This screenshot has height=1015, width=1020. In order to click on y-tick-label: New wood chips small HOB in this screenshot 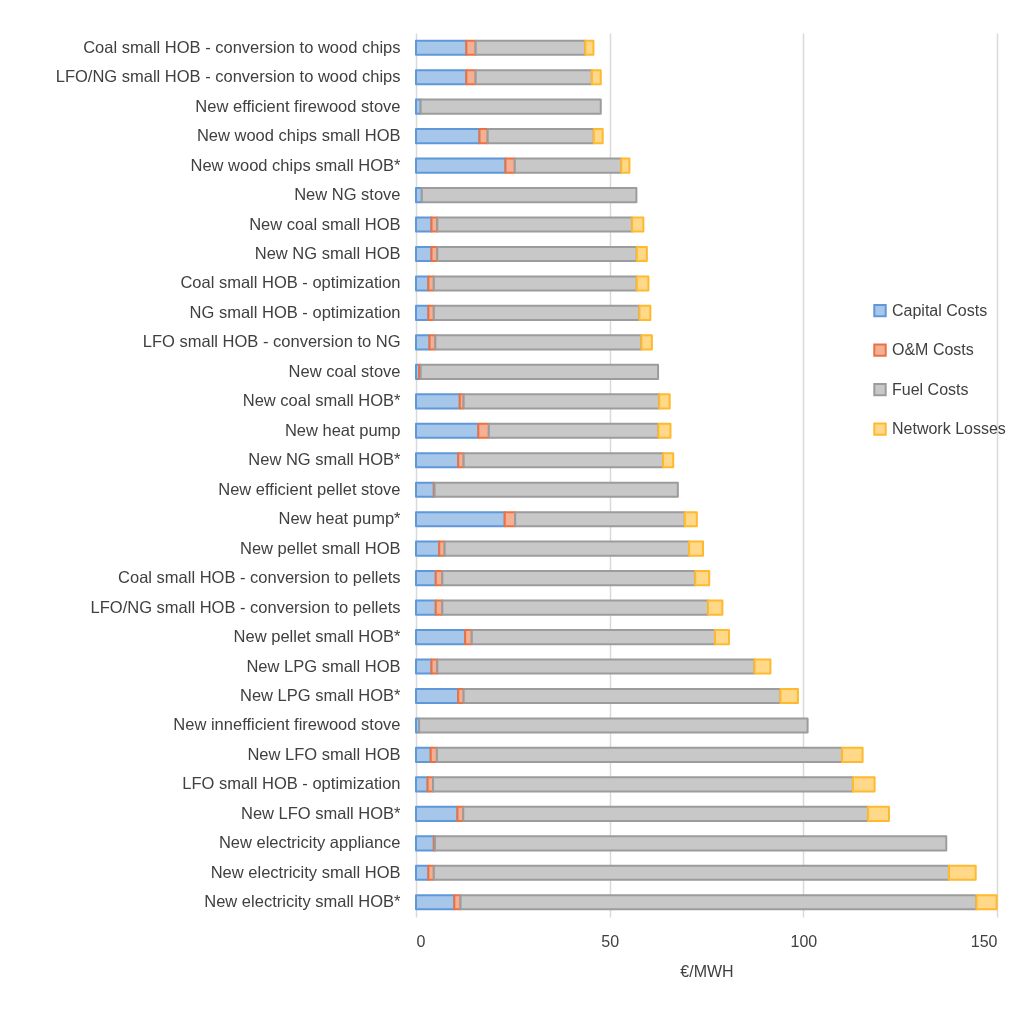, I will do `click(298, 135)`.